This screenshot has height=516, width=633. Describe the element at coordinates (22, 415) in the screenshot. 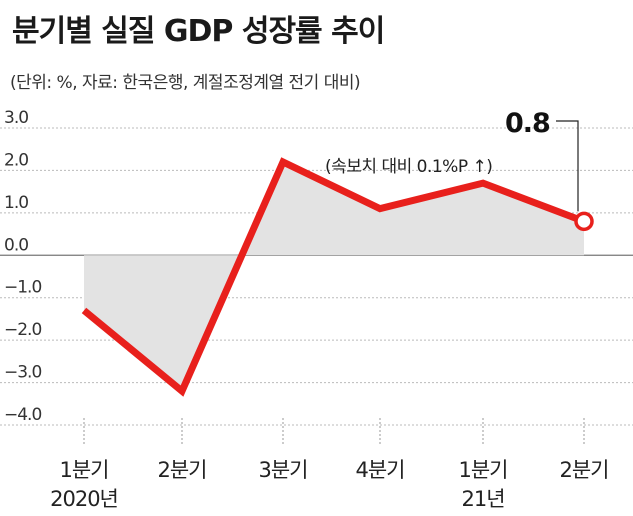

I see `y-tick-label: −4.0` at that location.